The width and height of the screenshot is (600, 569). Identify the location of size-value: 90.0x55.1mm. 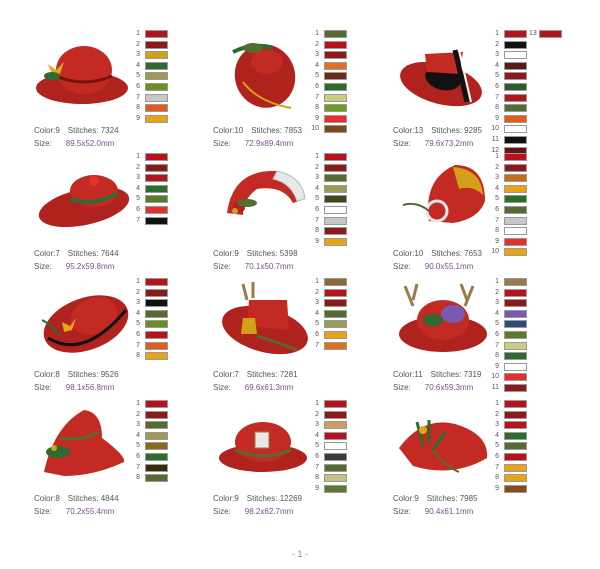
(449, 266).